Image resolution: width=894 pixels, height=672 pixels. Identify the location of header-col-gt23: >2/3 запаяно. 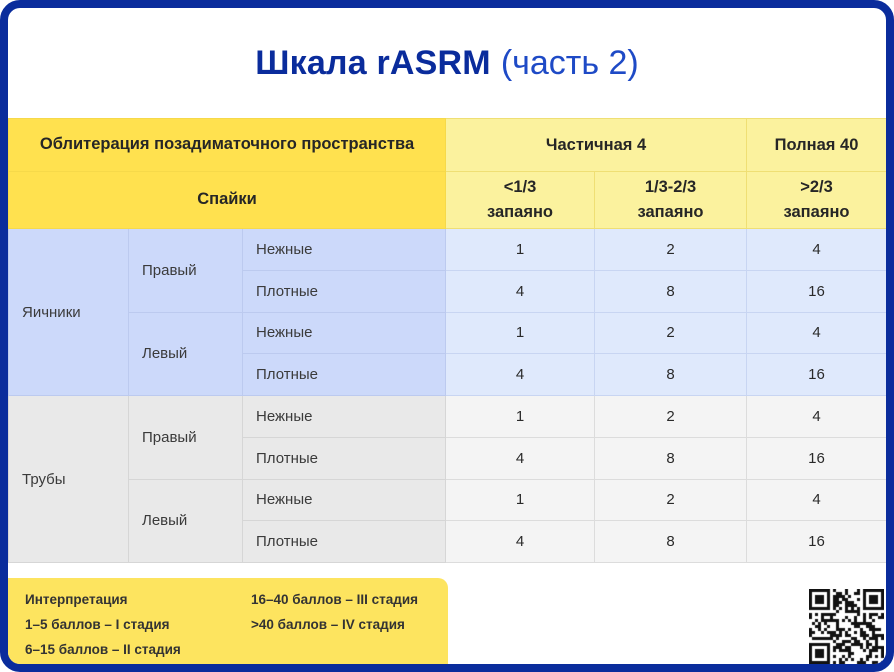
(816, 200).